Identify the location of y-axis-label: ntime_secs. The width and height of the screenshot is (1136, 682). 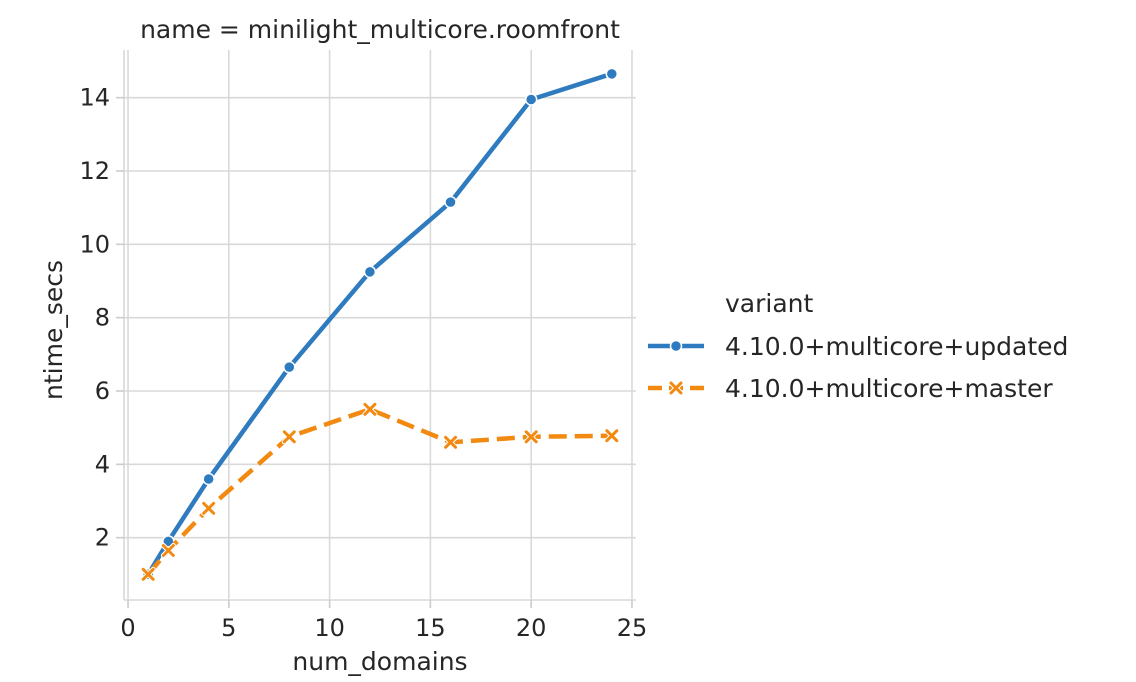
(53, 330).